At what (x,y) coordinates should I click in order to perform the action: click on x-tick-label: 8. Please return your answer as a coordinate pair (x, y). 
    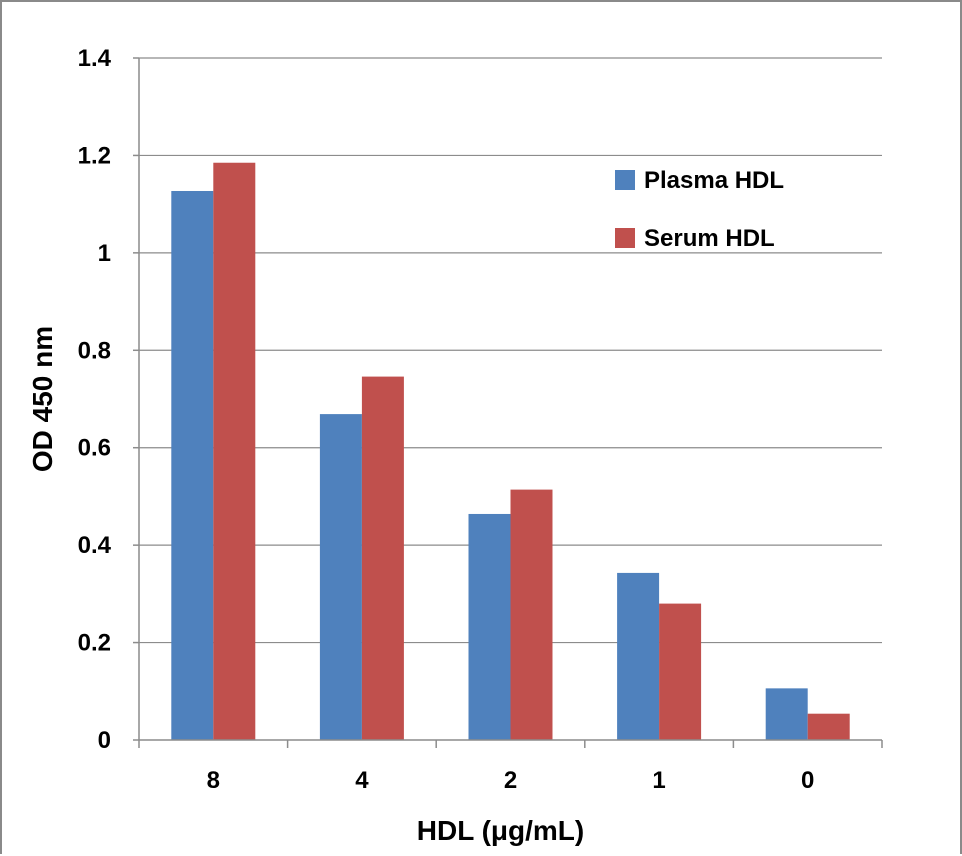
    Looking at the image, I should click on (213, 780).